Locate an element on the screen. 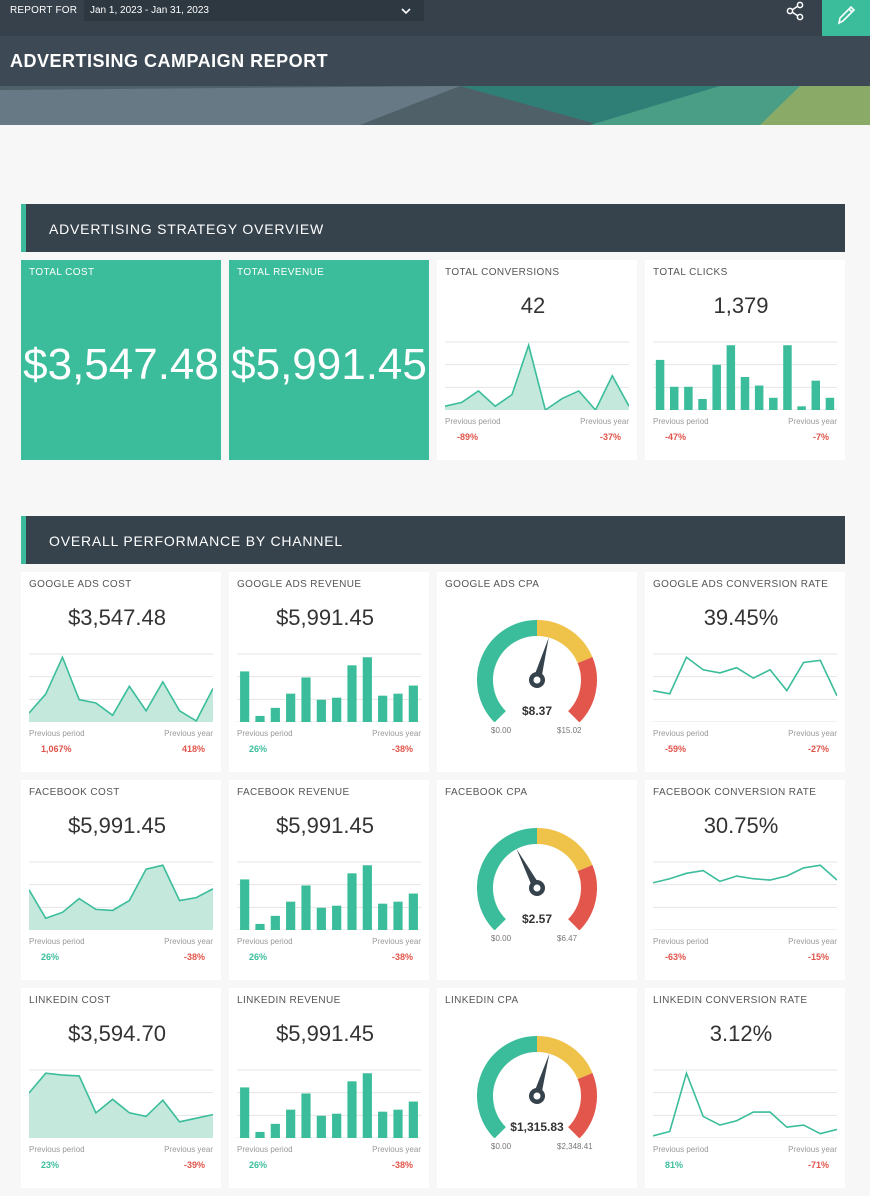 Image resolution: width=870 pixels, height=1196 pixels. gauge-hub-center is located at coordinates (537, 1096).